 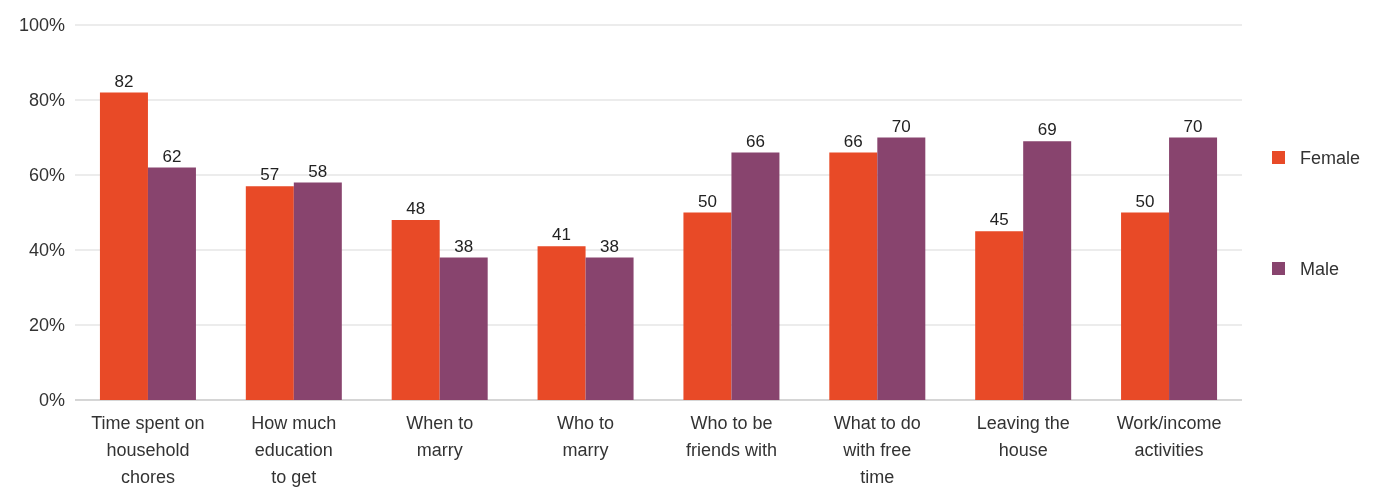 What do you see at coordinates (270, 175) in the screenshot?
I see `data-label: 57` at bounding box center [270, 175].